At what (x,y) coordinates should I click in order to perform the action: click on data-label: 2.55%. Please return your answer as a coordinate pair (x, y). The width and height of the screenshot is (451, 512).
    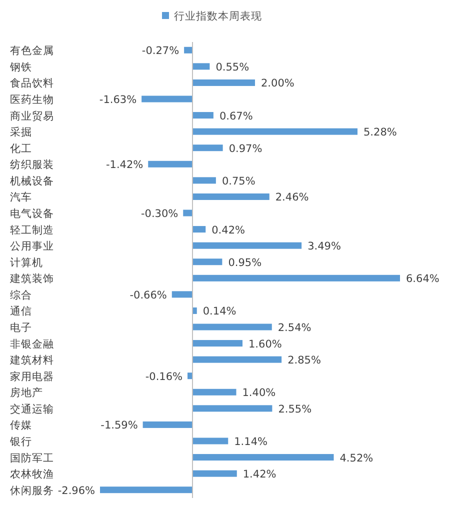
    Looking at the image, I should click on (295, 409).